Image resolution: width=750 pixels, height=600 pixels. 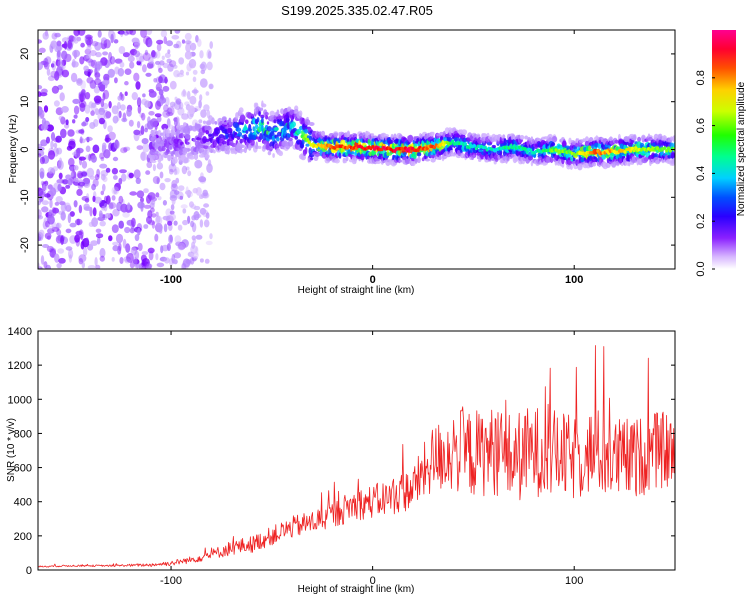 What do you see at coordinates (23, 434) in the screenshot?
I see `y-tick-label: 800` at bounding box center [23, 434].